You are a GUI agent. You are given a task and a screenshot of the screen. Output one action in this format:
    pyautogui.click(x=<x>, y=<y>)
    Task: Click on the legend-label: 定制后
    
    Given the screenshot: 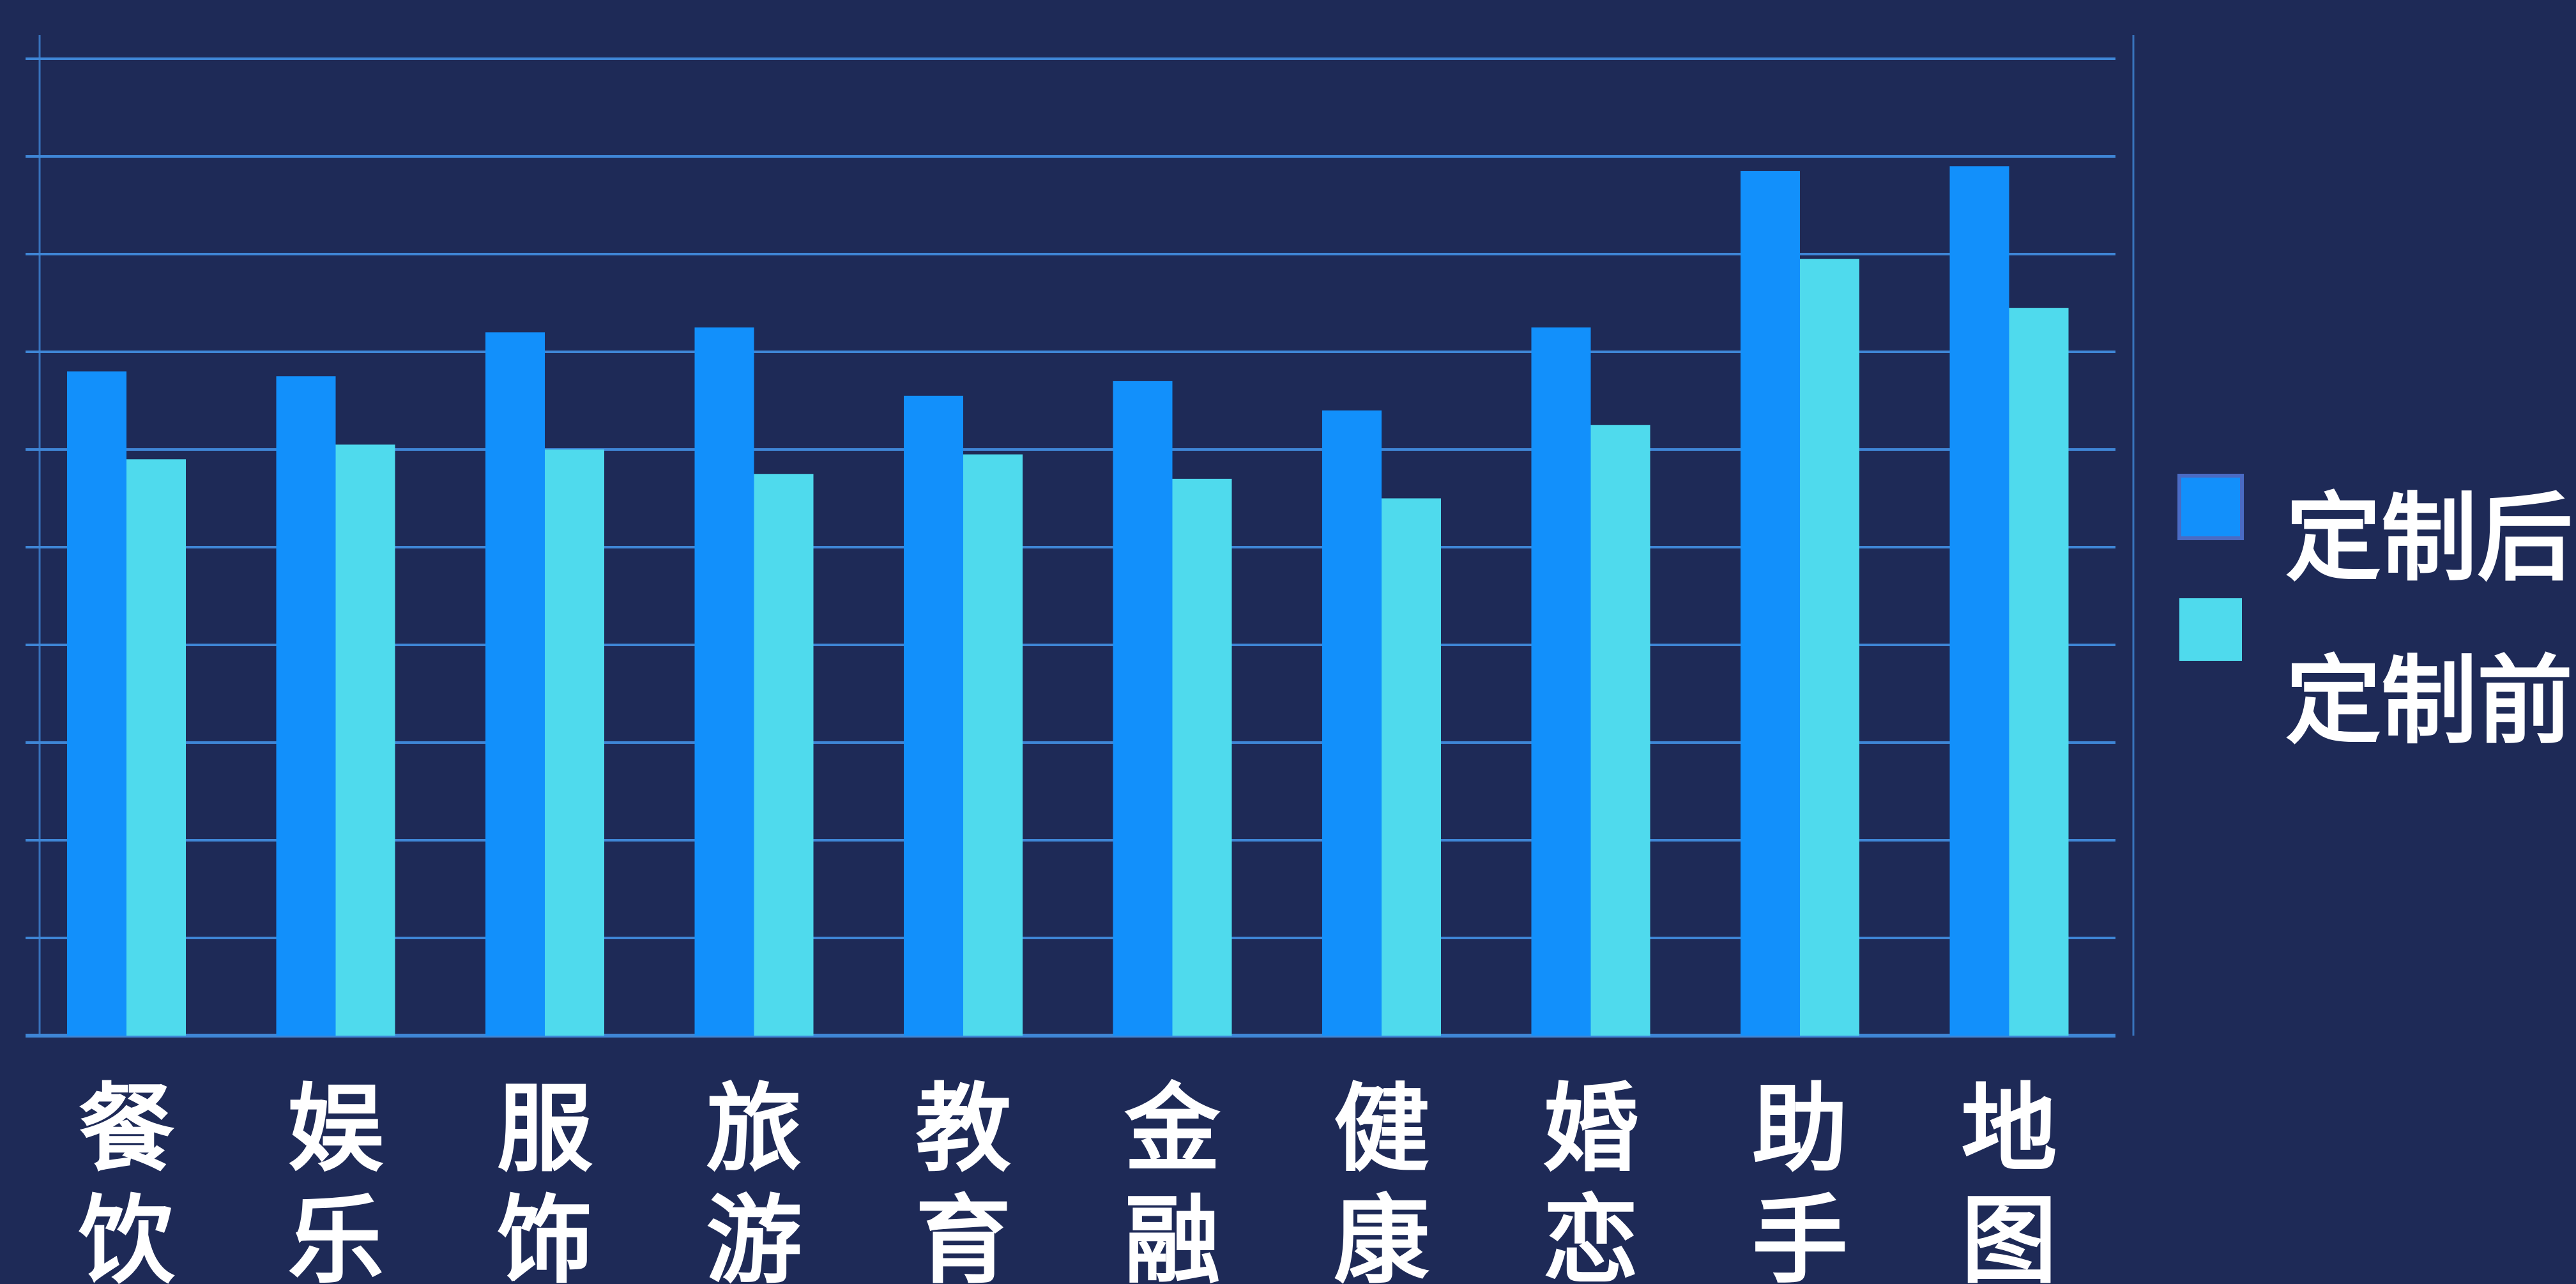 What is the action you would take?
    pyautogui.click(x=2429, y=539)
    